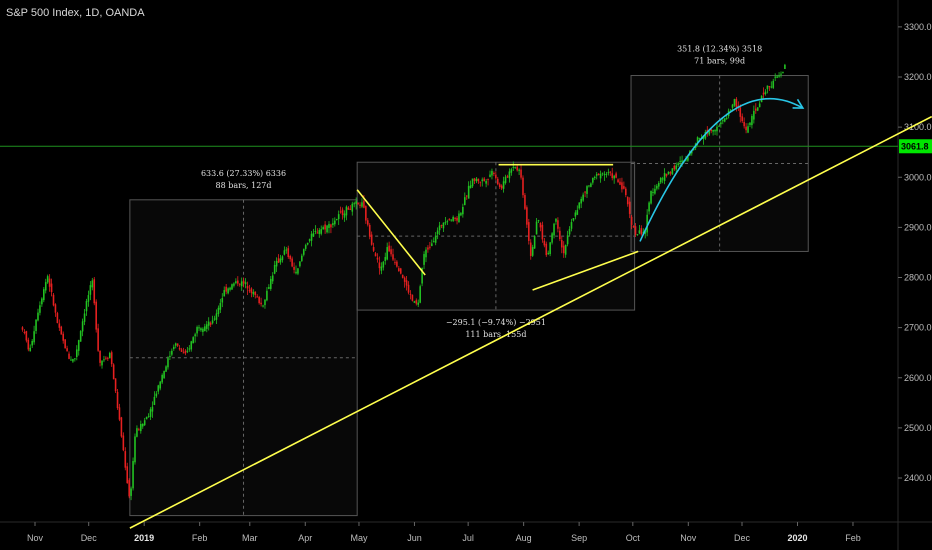 This screenshot has width=932, height=550. What do you see at coordinates (414, 538) in the screenshot?
I see `x-tick-label: Jun` at bounding box center [414, 538].